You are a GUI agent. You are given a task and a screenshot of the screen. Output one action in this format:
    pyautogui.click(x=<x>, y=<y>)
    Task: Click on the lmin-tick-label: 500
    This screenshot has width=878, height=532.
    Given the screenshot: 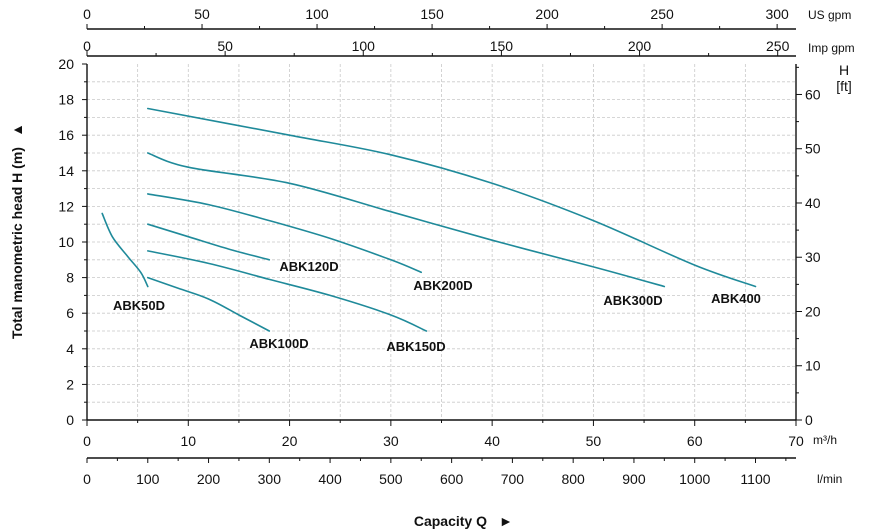 What is the action you would take?
    pyautogui.click(x=391, y=479)
    